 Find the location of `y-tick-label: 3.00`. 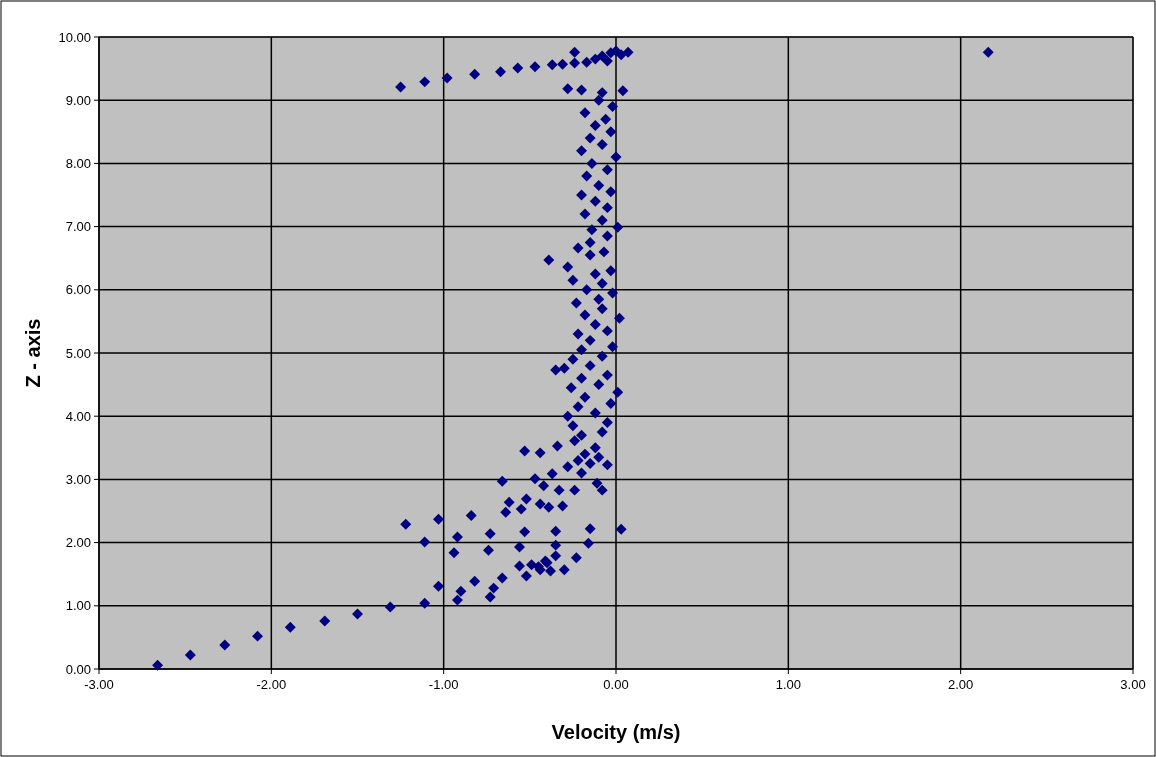

y-tick-label: 3.00 is located at coordinates (78, 479).